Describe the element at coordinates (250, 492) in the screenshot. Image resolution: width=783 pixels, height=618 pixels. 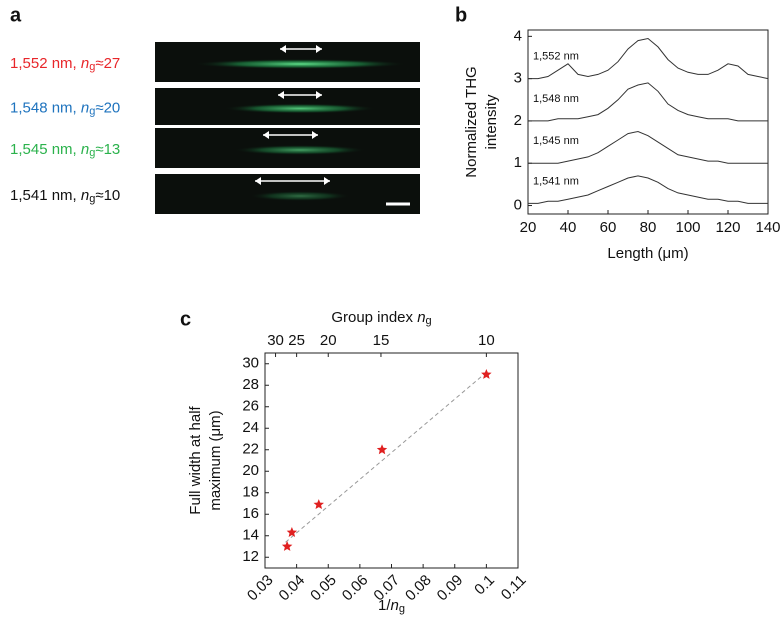
I see `y-tick-label: 18` at that location.